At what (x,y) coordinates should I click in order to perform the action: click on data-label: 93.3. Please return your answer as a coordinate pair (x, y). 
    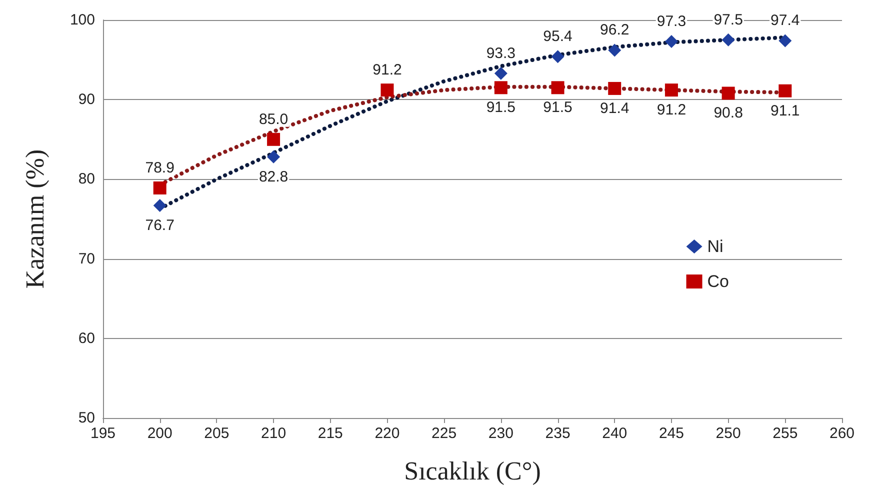
    Looking at the image, I should click on (501, 53).